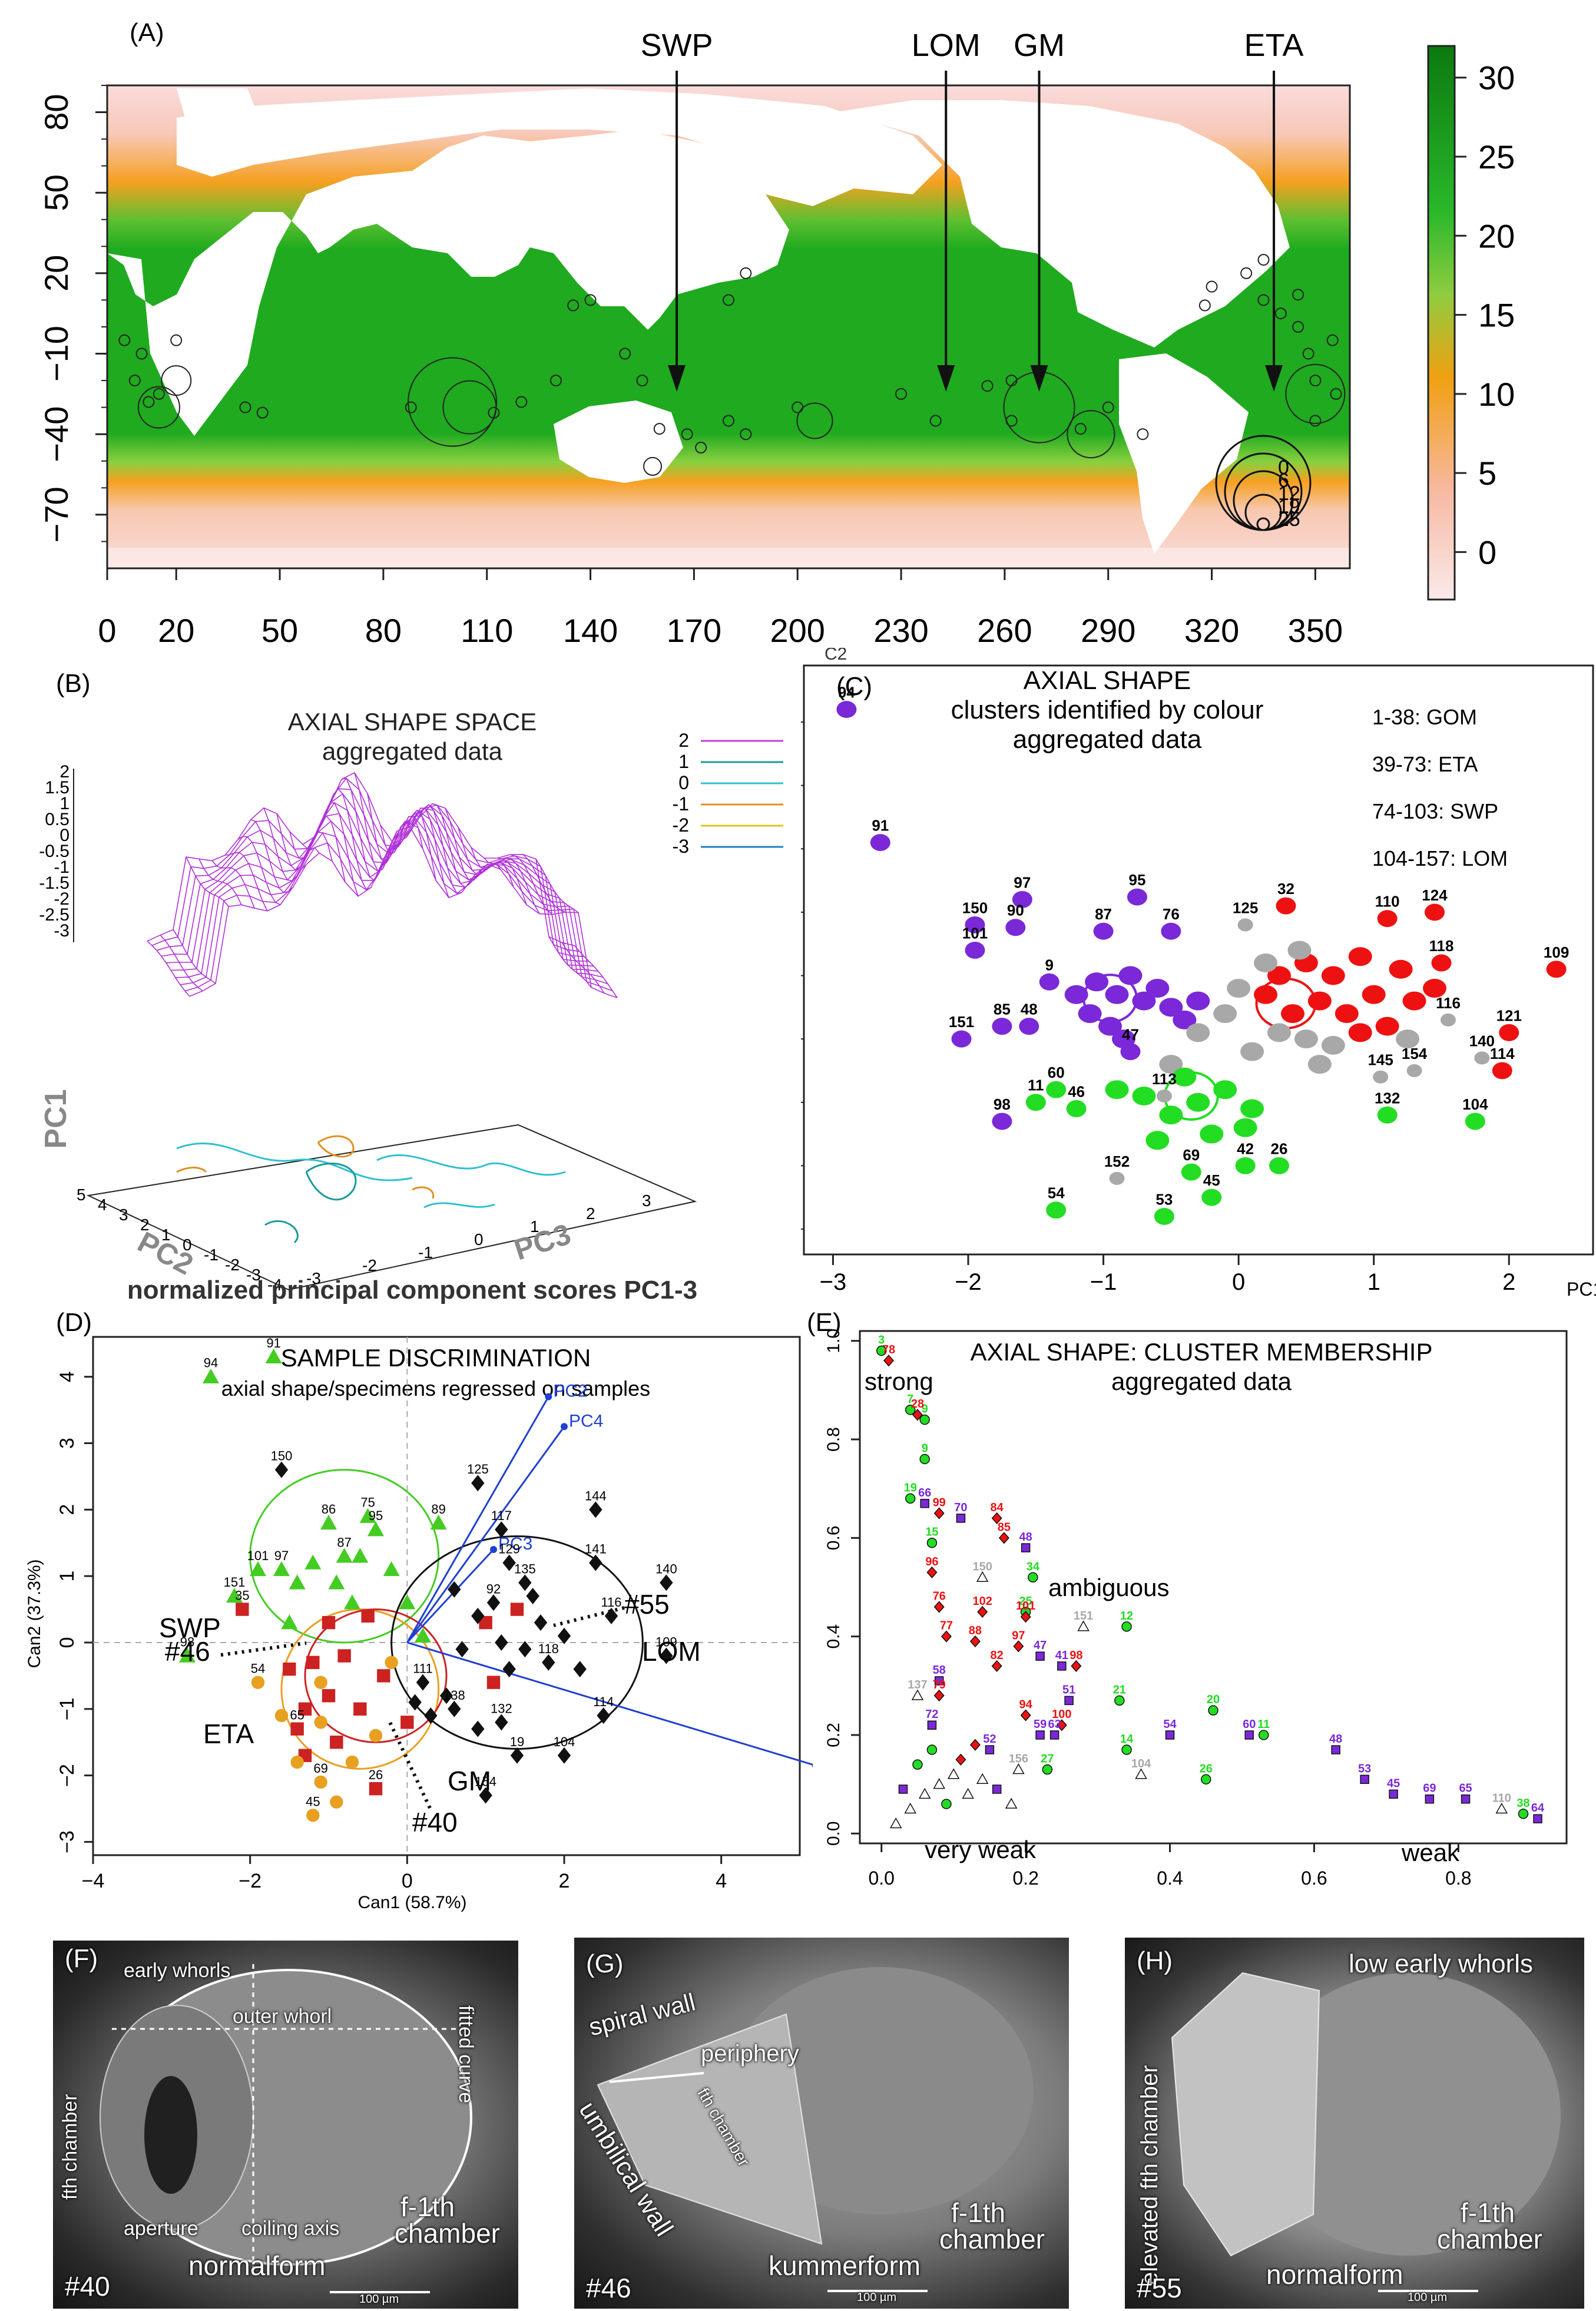 The width and height of the screenshot is (1596, 2311). What do you see at coordinates (1018, 1636) in the screenshot?
I see `membership-point-label: 97` at bounding box center [1018, 1636].